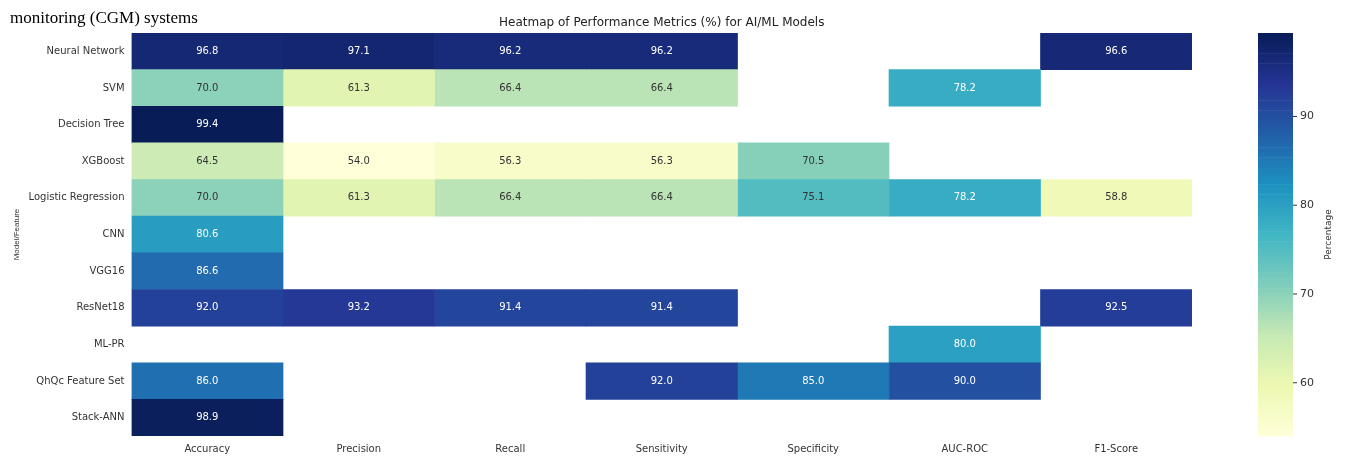 This screenshot has width=1350, height=466. I want to click on y-axis-title: Model/Feature, so click(16, 234).